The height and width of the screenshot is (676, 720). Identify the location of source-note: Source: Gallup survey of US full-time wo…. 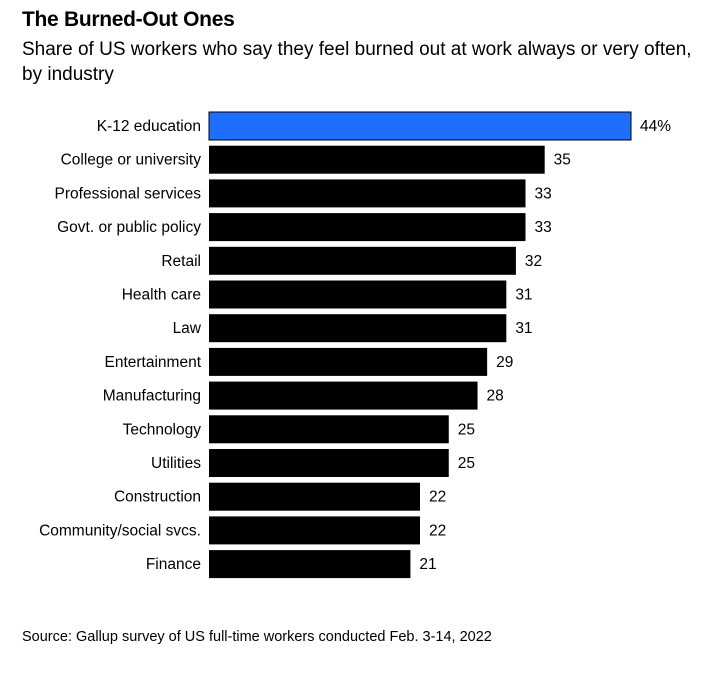
(257, 637).